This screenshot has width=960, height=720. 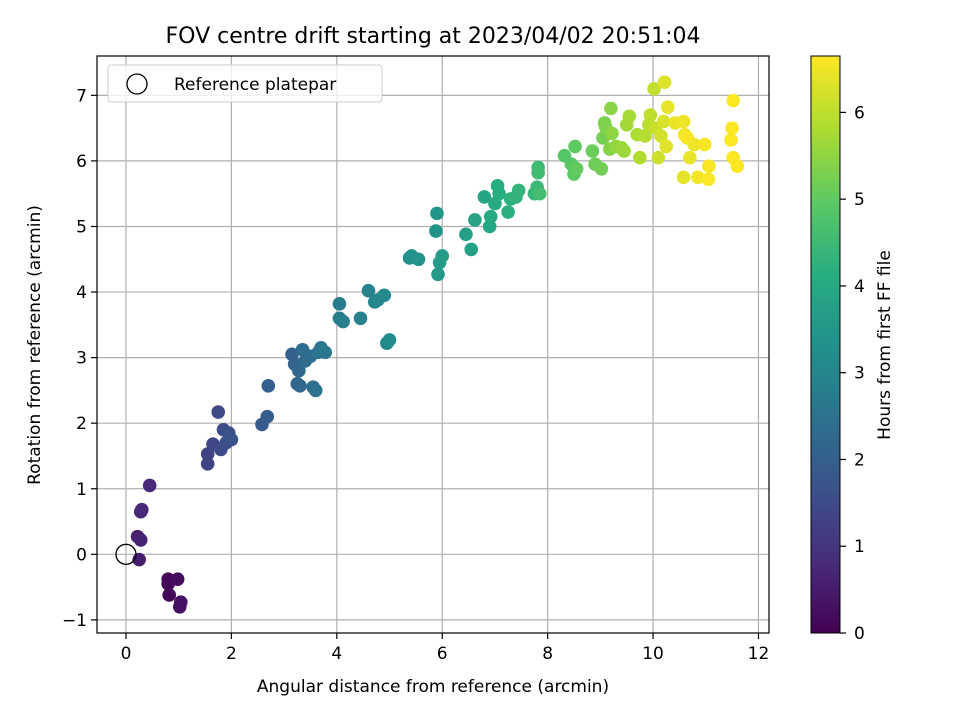 What do you see at coordinates (126, 654) in the screenshot?
I see `x-tick-label: 0` at bounding box center [126, 654].